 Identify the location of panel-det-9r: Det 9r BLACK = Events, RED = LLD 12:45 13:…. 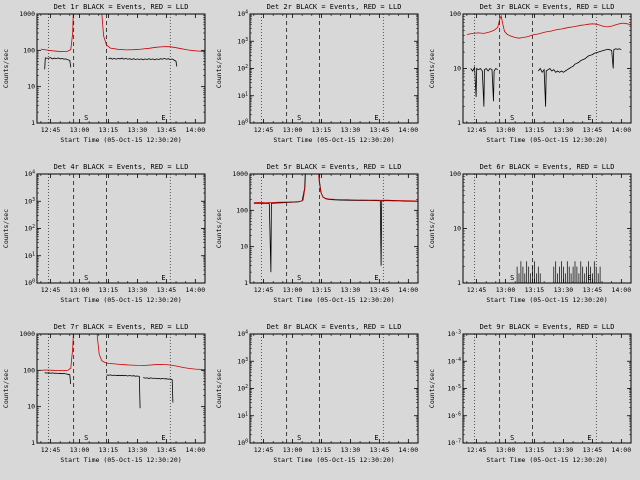
(532, 400).